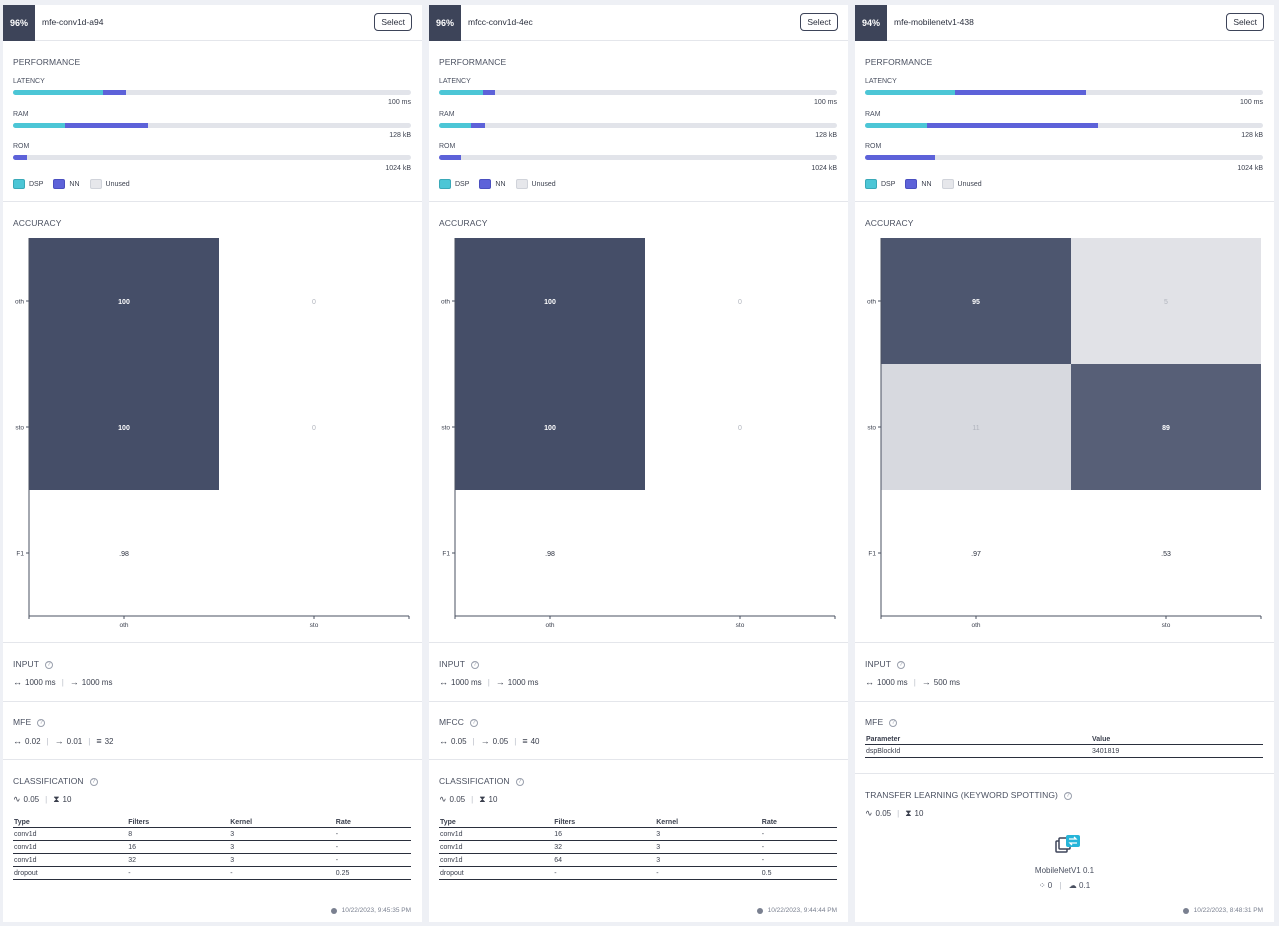 Image resolution: width=1279 pixels, height=926 pixels. Describe the element at coordinates (212, 834) in the screenshot. I see `table-row: conv1d 8 3-` at that location.